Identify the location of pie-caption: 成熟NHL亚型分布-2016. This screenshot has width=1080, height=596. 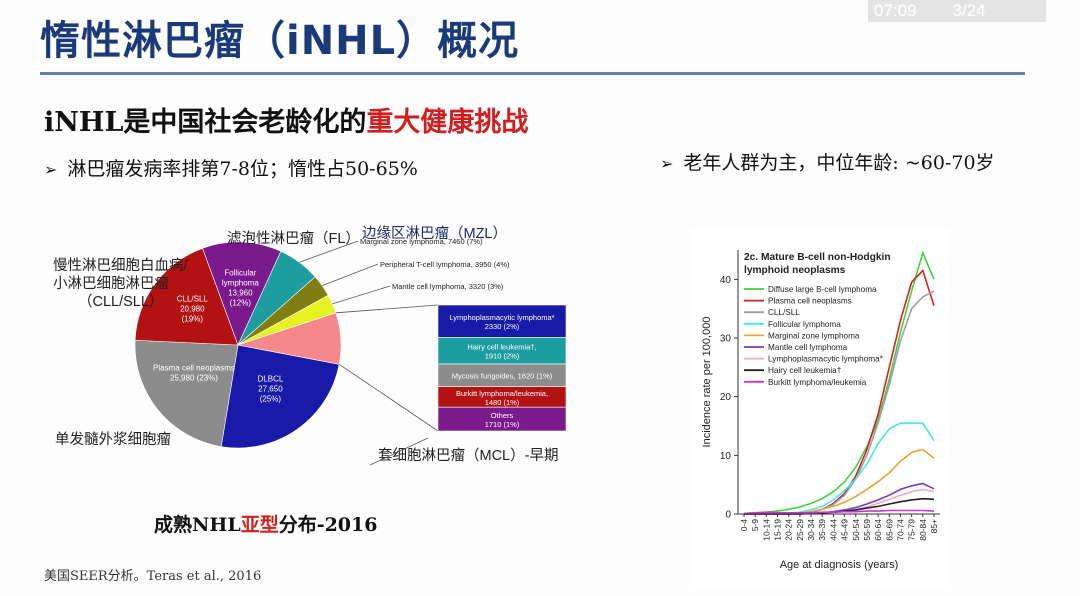
(265, 523).